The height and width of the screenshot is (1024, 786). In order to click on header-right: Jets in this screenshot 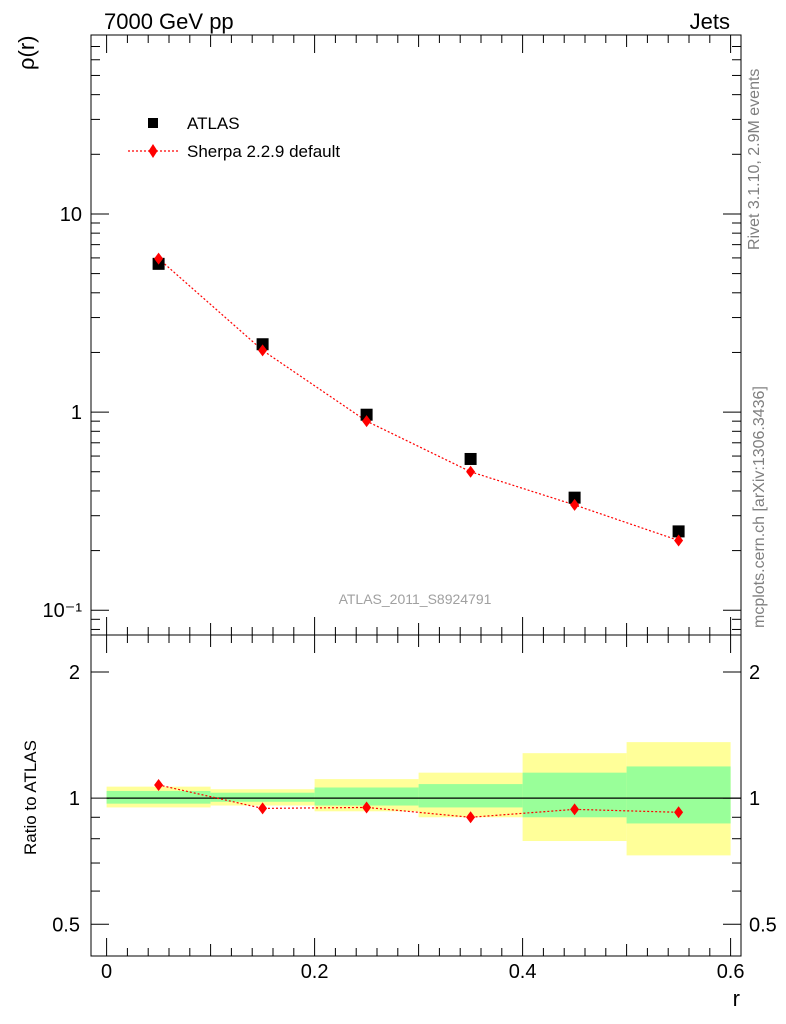, I will do `click(710, 21)`.